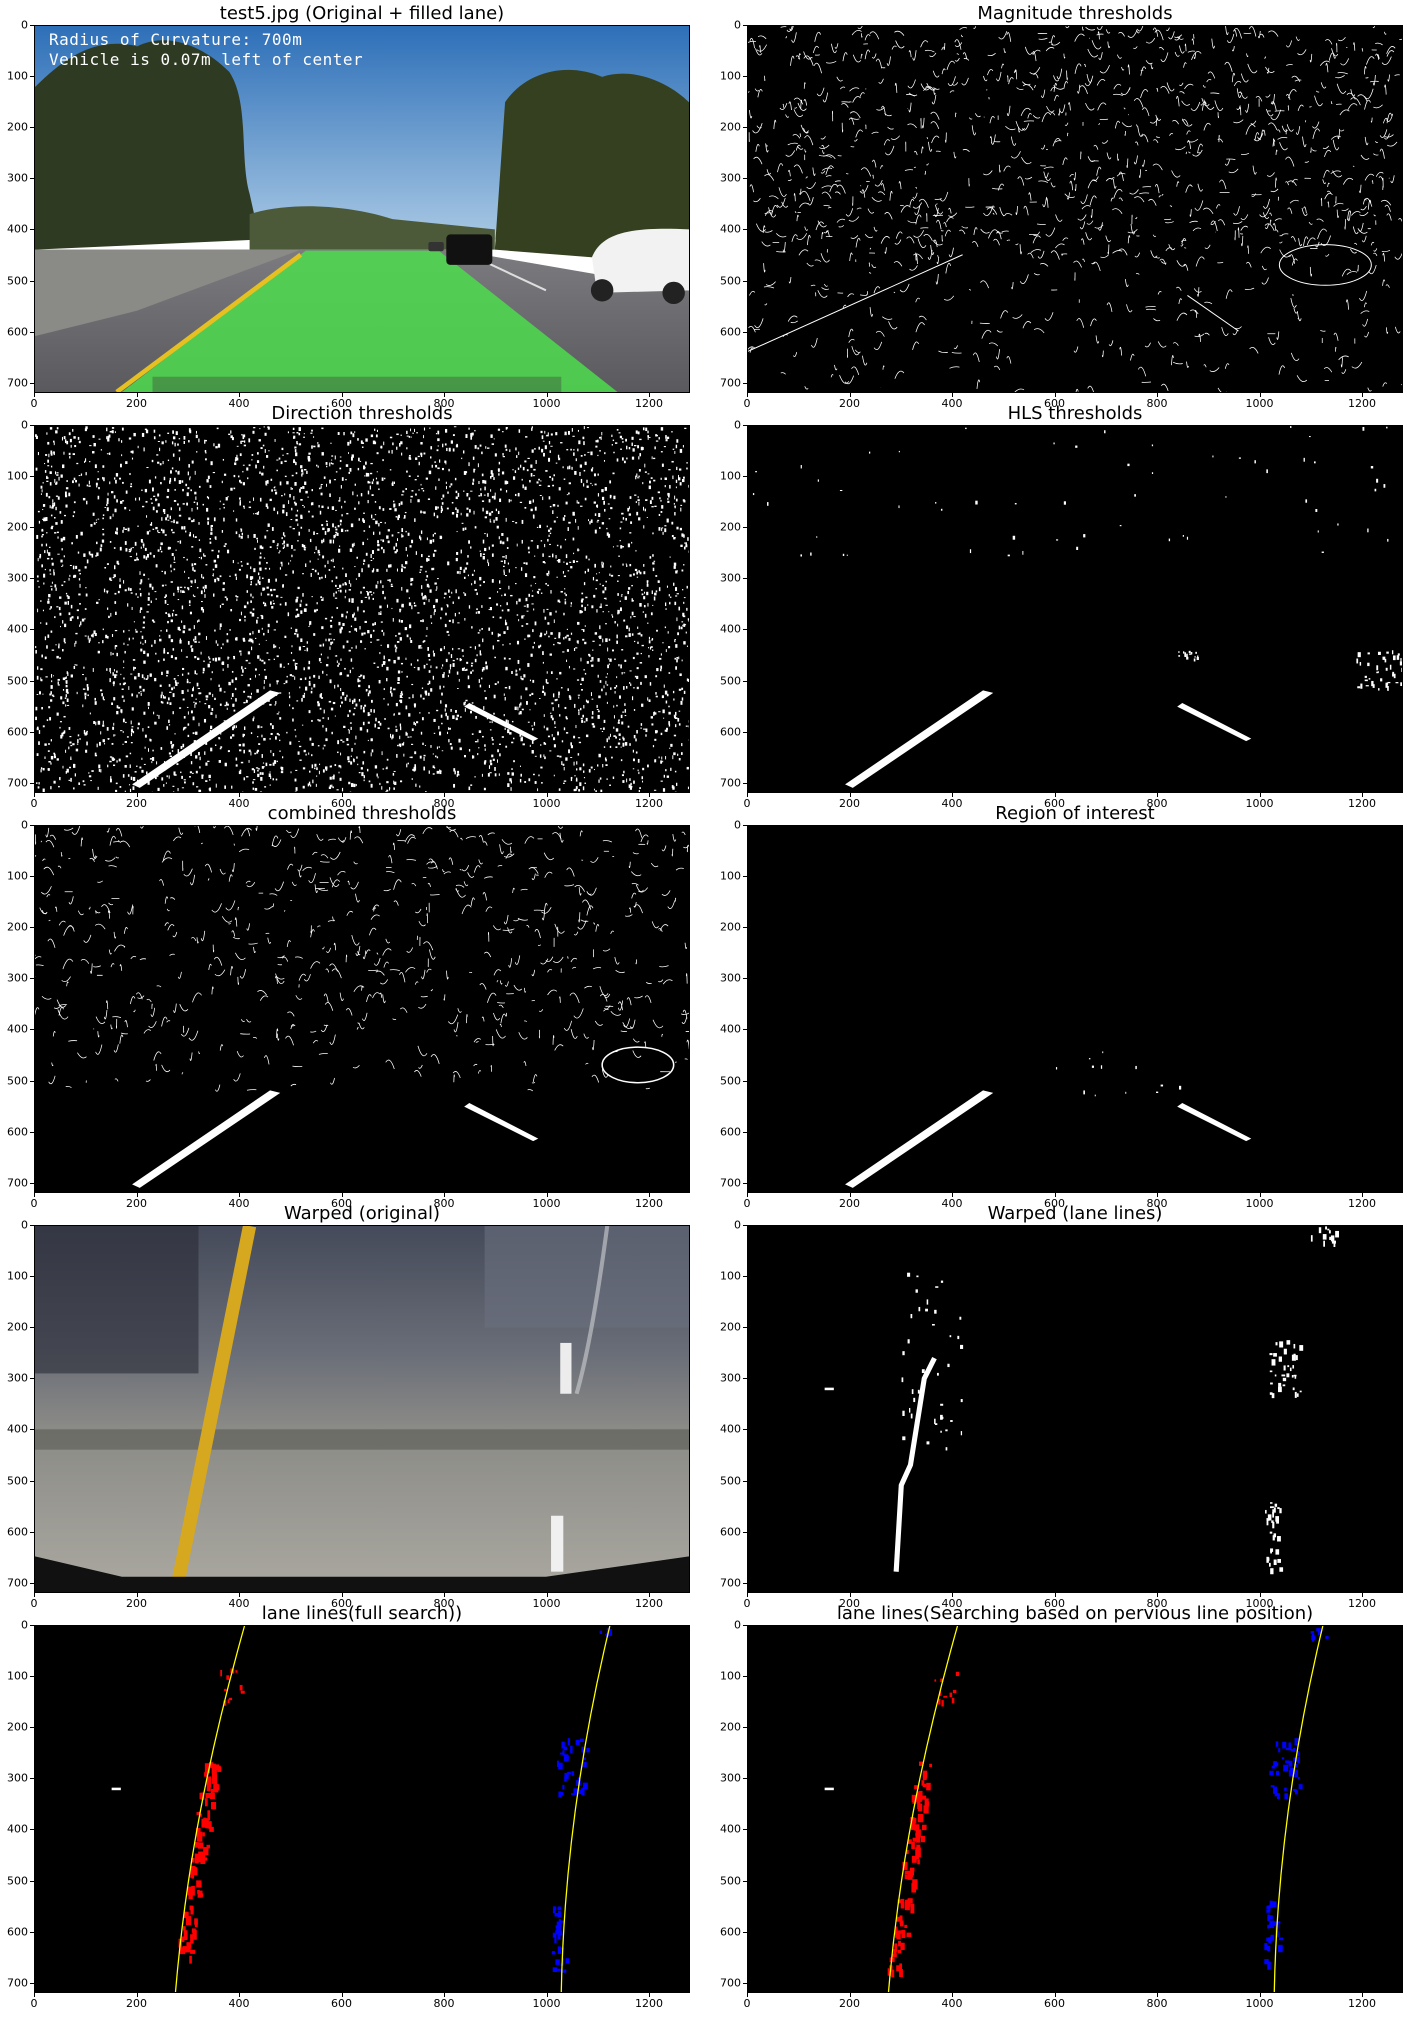  Describe the element at coordinates (1048, 1119) in the screenshot. I see `scene-roi` at that location.